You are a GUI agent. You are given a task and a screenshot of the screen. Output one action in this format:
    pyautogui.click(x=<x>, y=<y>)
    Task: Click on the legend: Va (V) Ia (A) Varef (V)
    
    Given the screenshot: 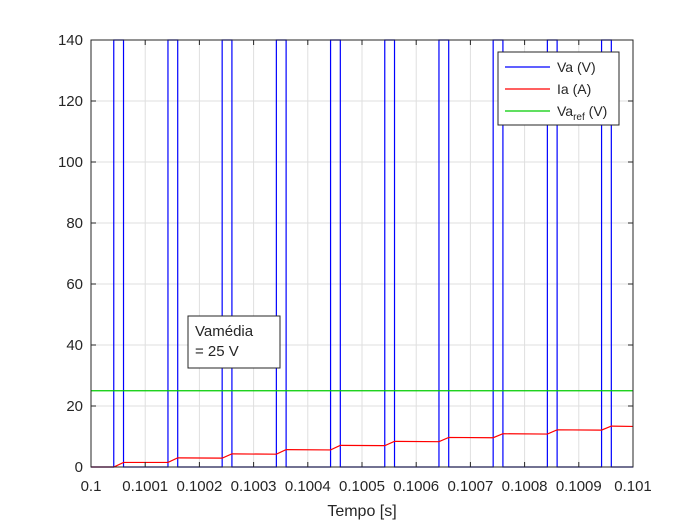 What is the action you would take?
    pyautogui.click(x=558, y=88)
    